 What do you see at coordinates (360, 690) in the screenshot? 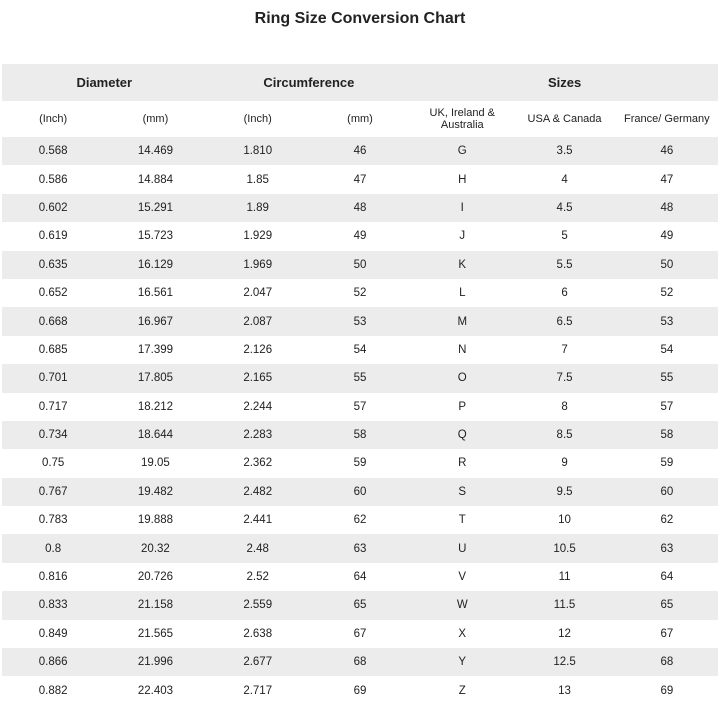
I see `table-row: 0.882 22.403 2.717 69 Z 13 69` at bounding box center [360, 690].